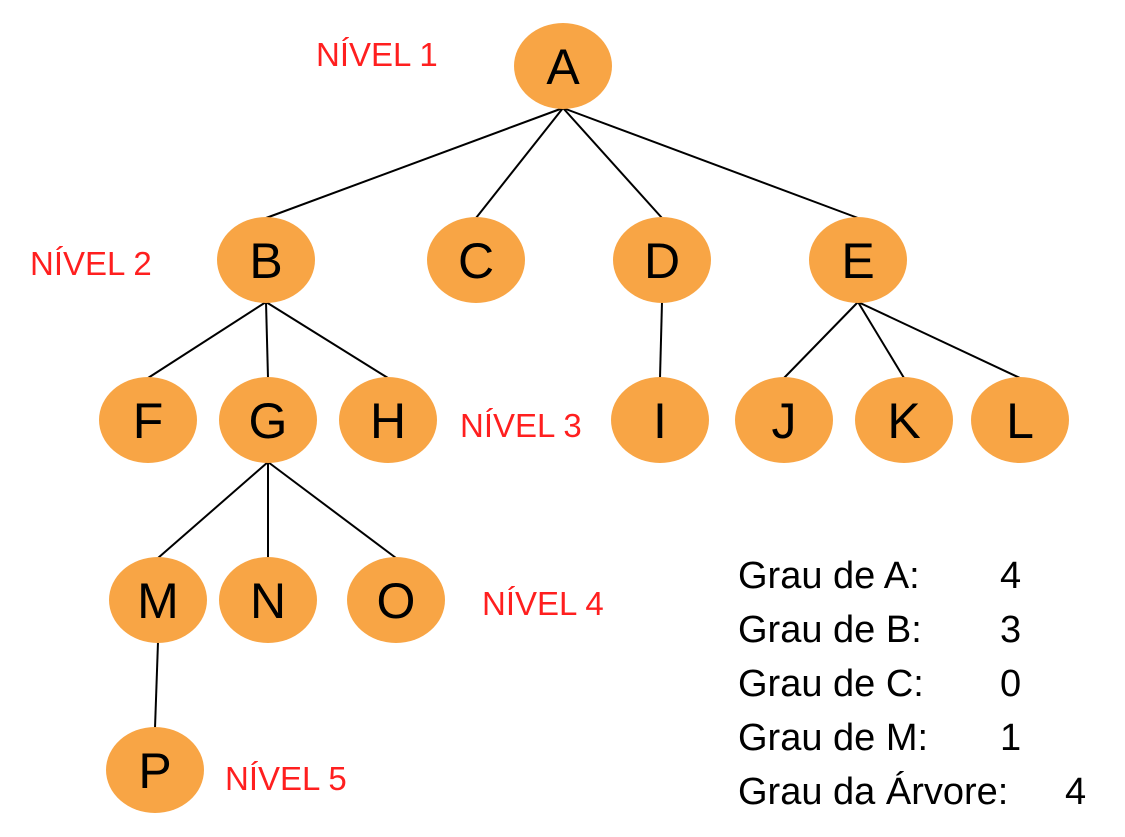 The height and width of the screenshot is (837, 1125). I want to click on node-label-h: H, so click(388, 421).